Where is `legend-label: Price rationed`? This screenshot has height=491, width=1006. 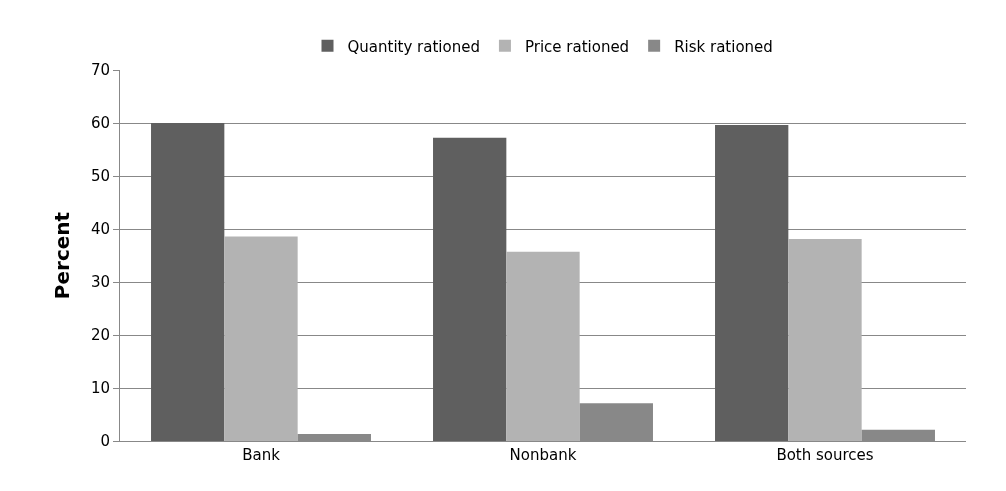 legend-label: Price rationed is located at coordinates (577, 46).